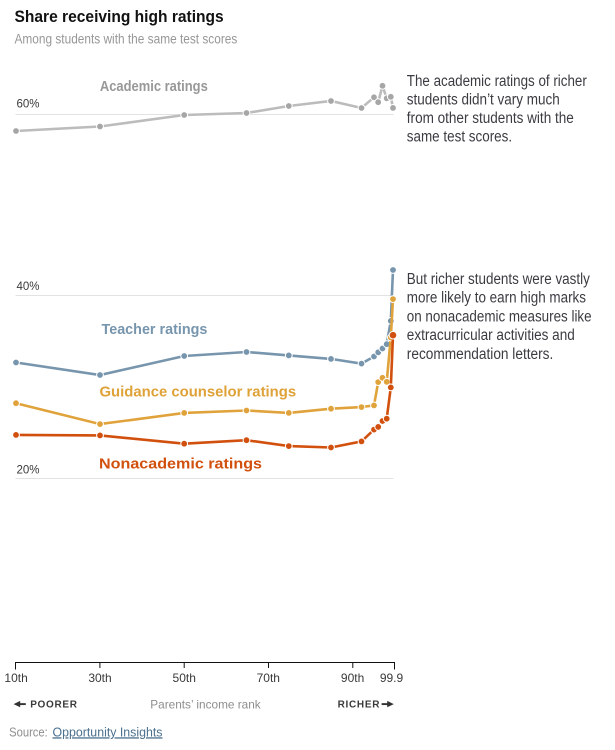 The width and height of the screenshot is (615, 750). I want to click on svg-text: RICHER, so click(359, 705).